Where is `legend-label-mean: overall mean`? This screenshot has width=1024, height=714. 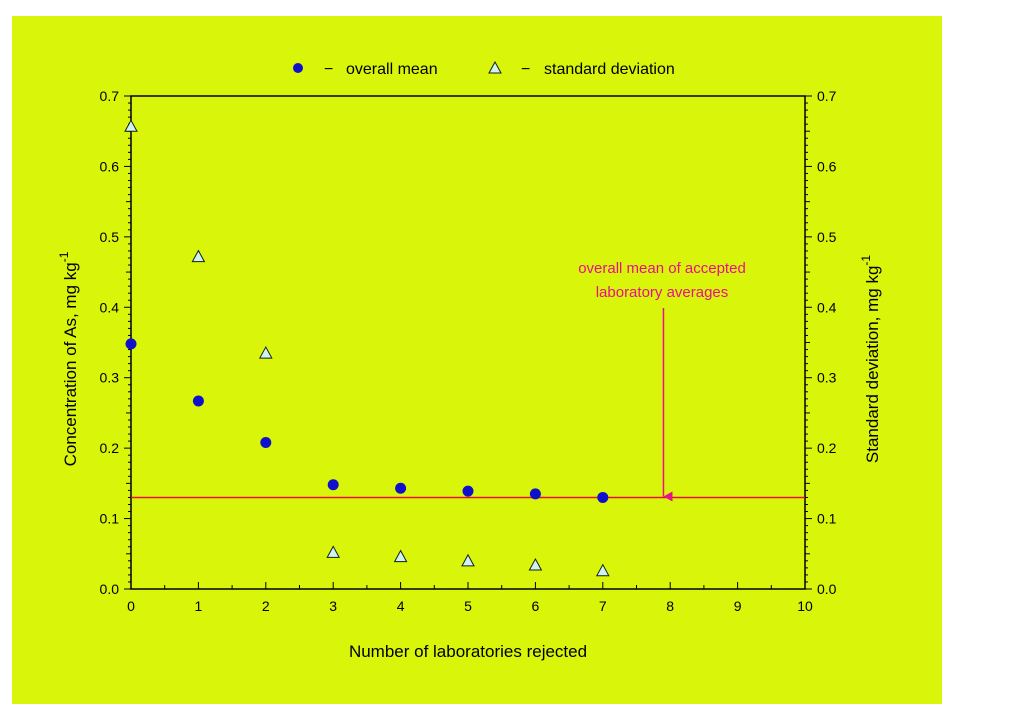 legend-label-mean: overall mean is located at coordinates (392, 69).